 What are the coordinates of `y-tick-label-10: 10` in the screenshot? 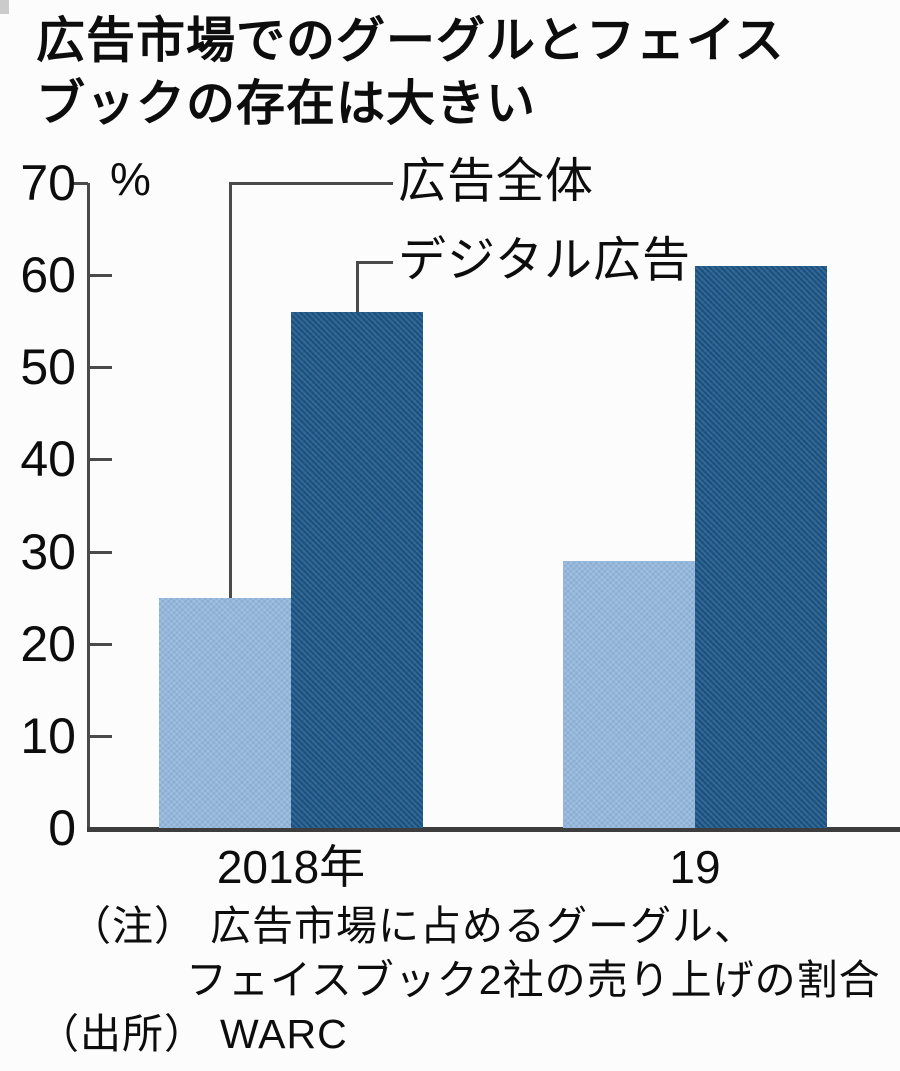 It's located at (48, 735).